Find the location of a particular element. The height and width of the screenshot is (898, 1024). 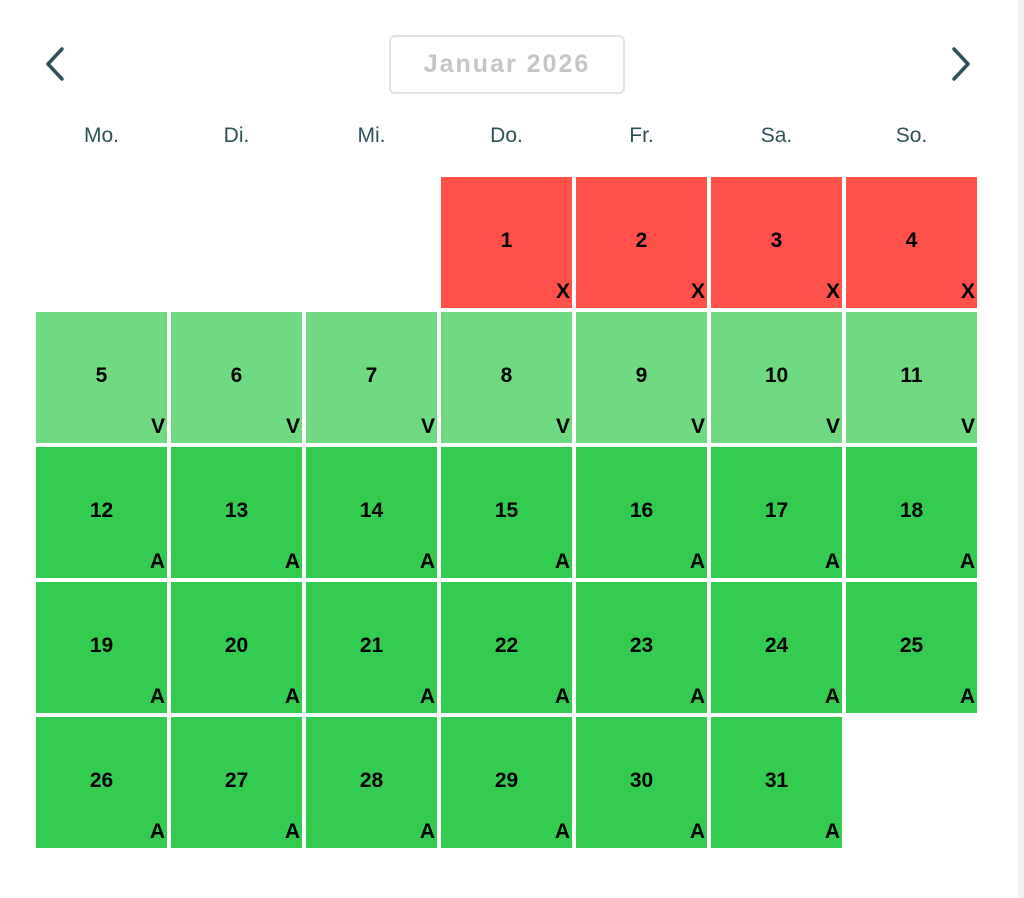

previous-month-button is located at coordinates (56, 64).